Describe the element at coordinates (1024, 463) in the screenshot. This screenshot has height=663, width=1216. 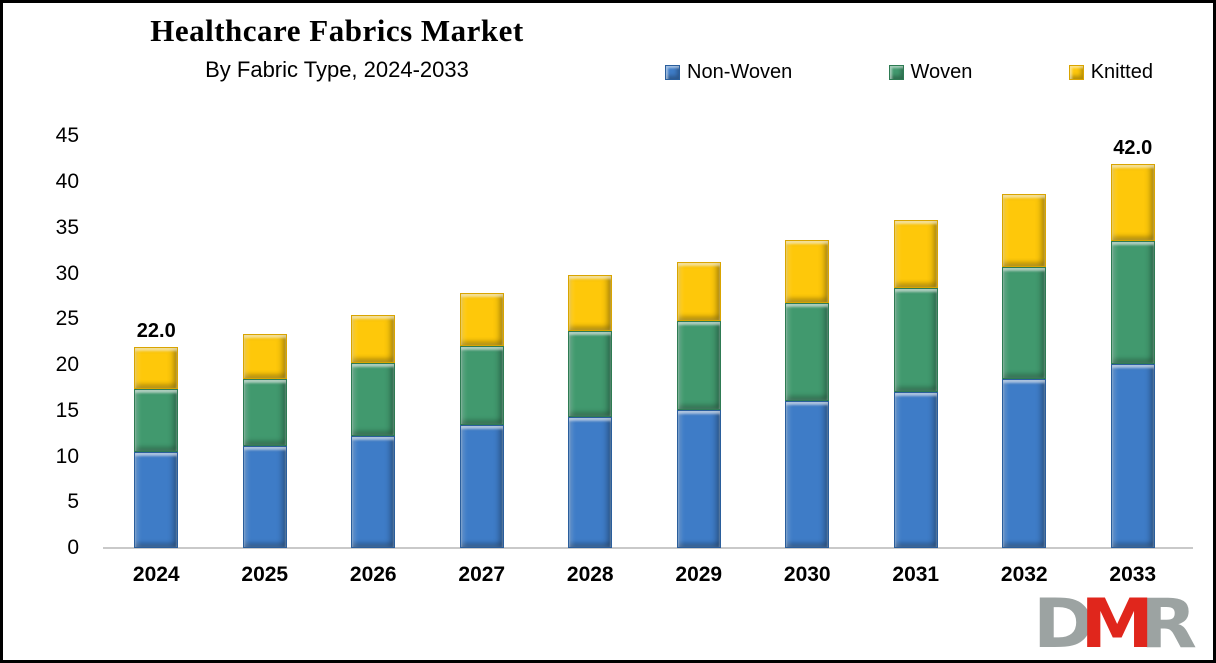
I see `bar-segment-non-woven-2032` at that location.